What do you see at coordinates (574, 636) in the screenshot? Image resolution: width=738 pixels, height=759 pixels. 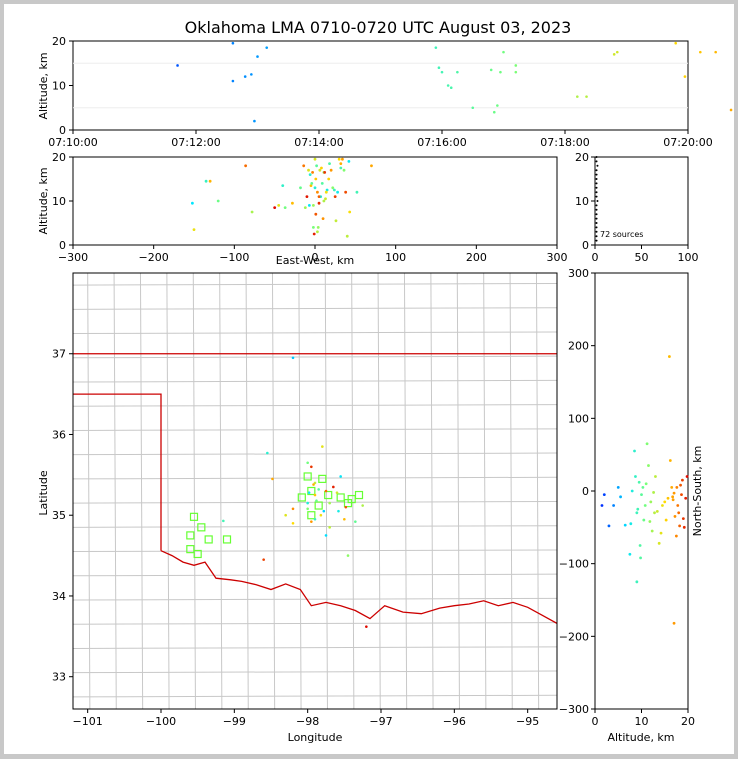 I see `ns-ytick-label: −200` at bounding box center [574, 636].